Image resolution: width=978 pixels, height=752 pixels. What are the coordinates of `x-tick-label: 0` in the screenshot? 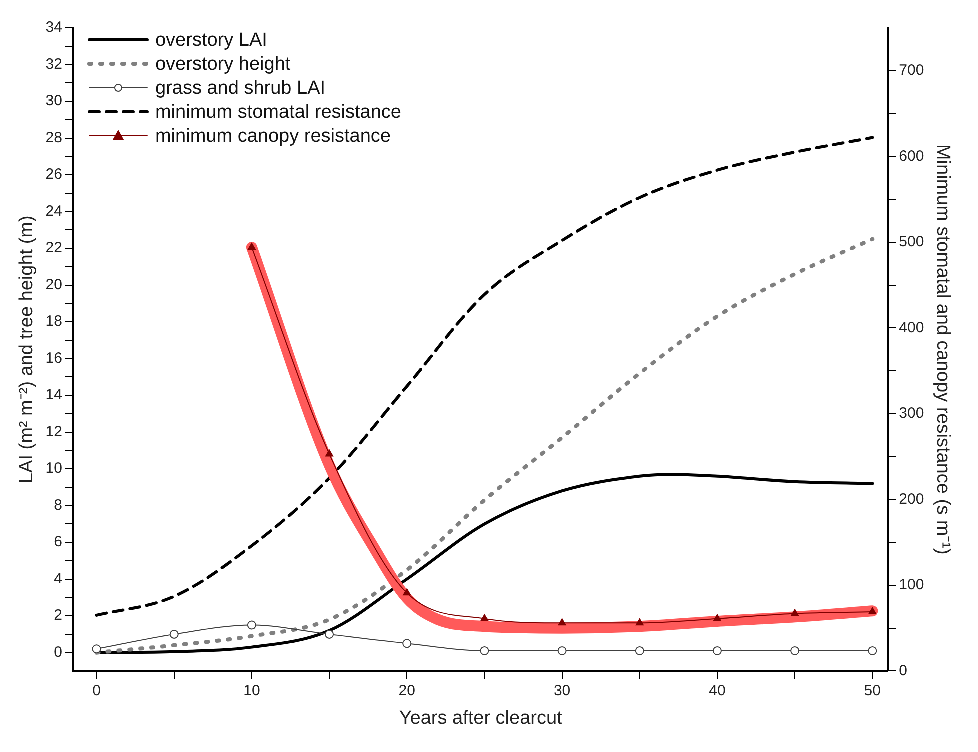 It's located at (96, 691).